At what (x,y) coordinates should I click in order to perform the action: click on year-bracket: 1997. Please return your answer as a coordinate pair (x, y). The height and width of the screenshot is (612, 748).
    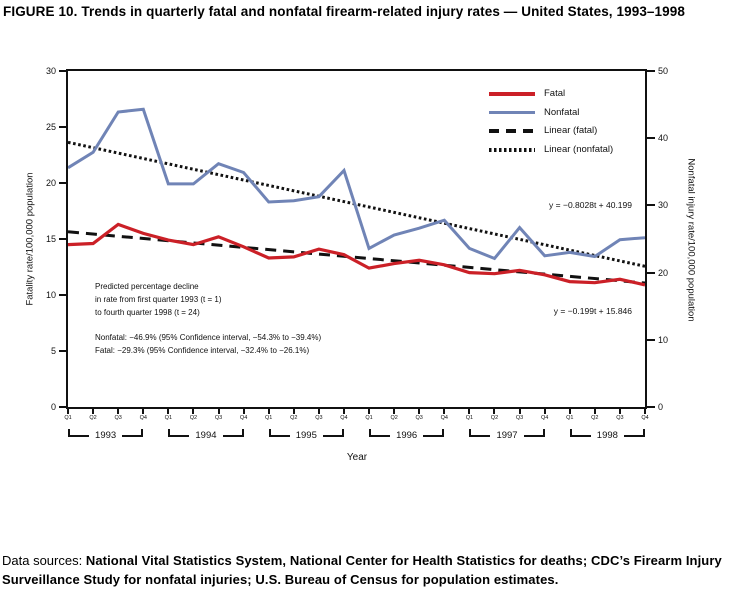
    Looking at the image, I should click on (507, 435).